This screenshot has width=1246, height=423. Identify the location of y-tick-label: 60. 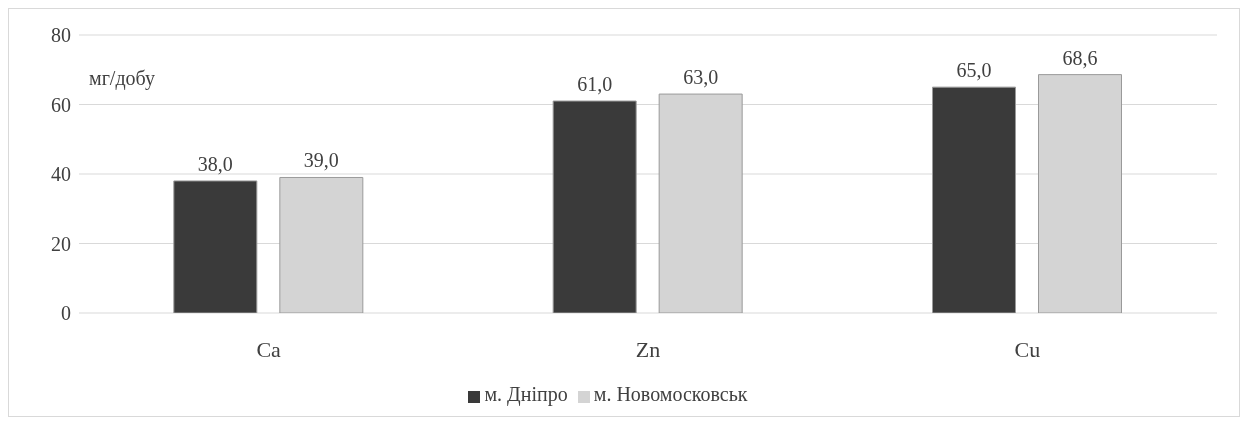
(61, 104).